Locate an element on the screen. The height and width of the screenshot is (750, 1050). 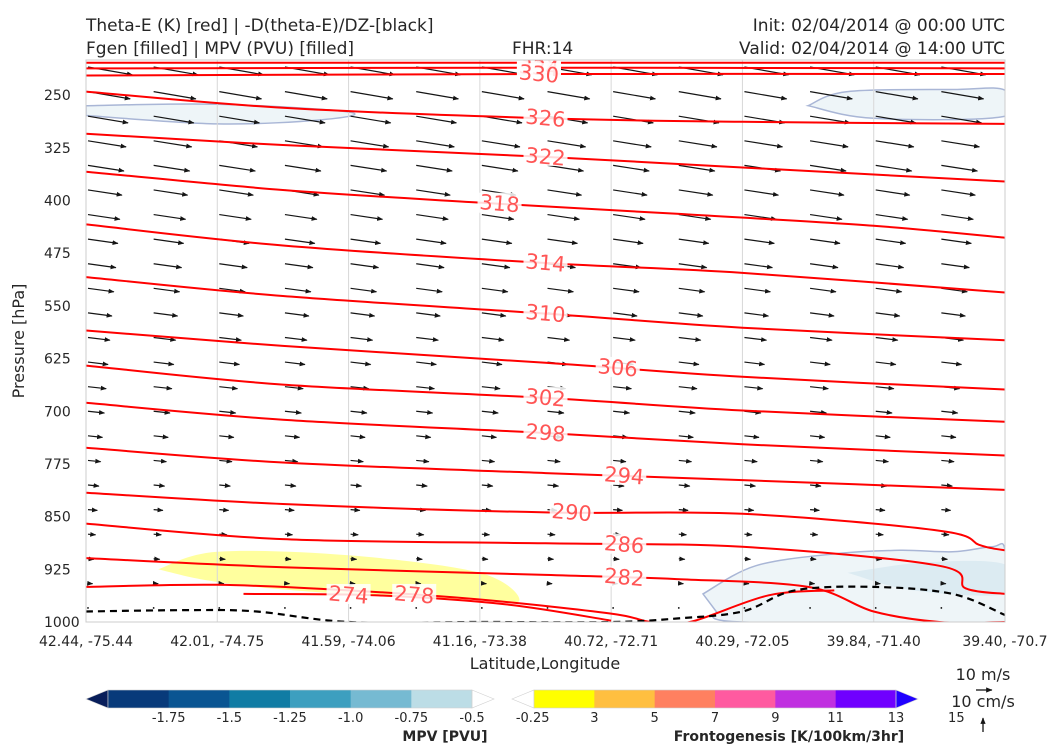
title-line-2: Fgen [filled] | MPV (PVU) [filled] is located at coordinates (220, 49).